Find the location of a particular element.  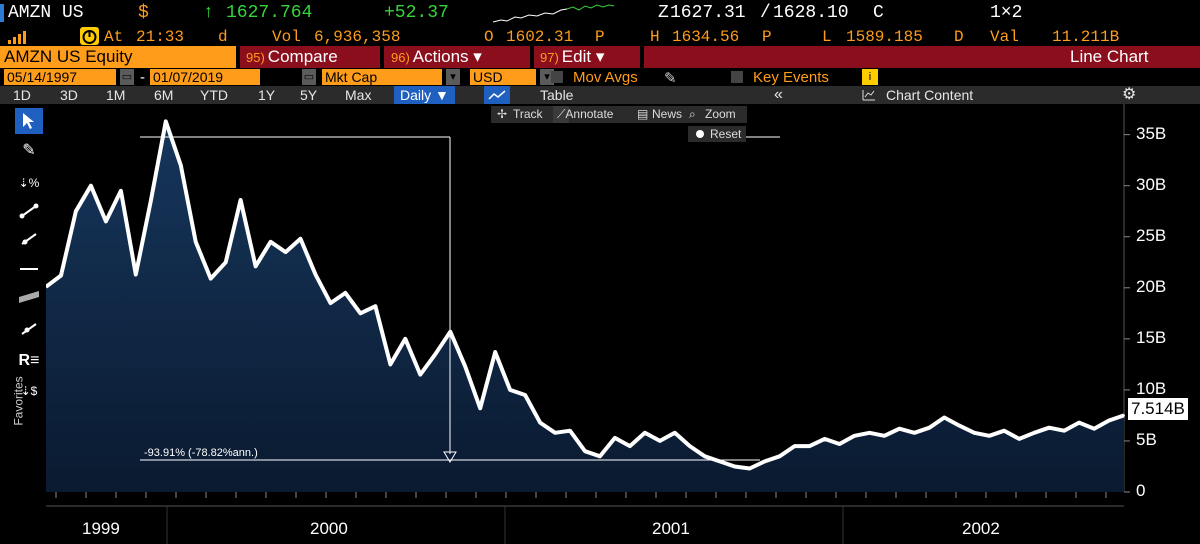

table-button: Table is located at coordinates (557, 95).